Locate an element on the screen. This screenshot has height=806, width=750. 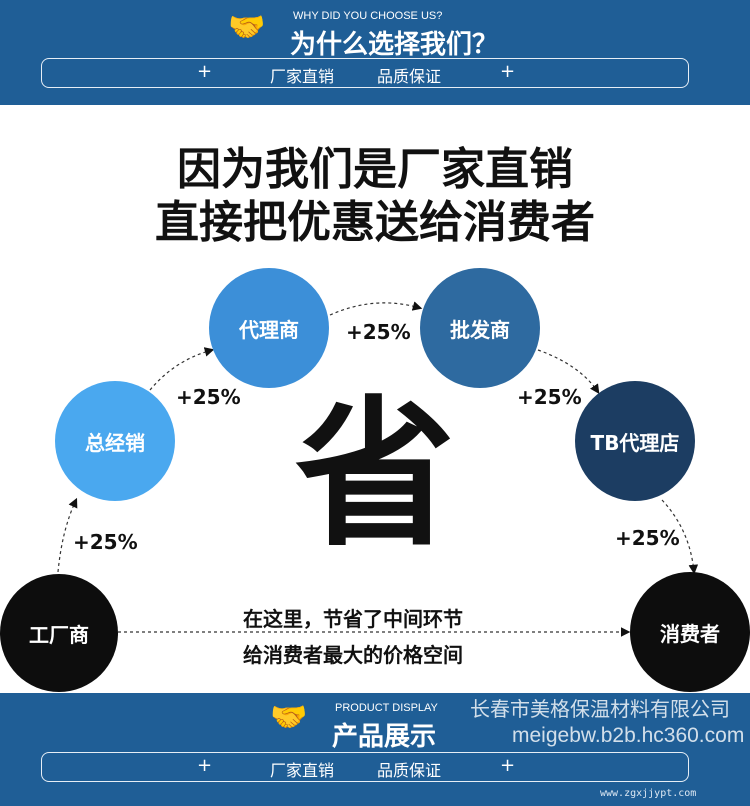
header-pill: + 厂家直销 品质保证 + is located at coordinates (365, 73).